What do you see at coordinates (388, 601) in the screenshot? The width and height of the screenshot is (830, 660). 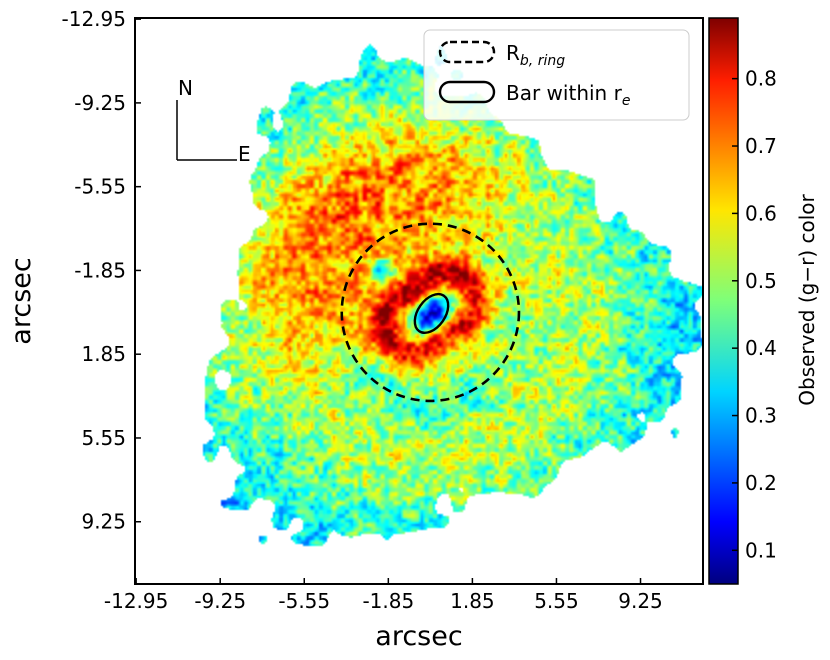 I see `x-tick-label: -1.85` at bounding box center [388, 601].